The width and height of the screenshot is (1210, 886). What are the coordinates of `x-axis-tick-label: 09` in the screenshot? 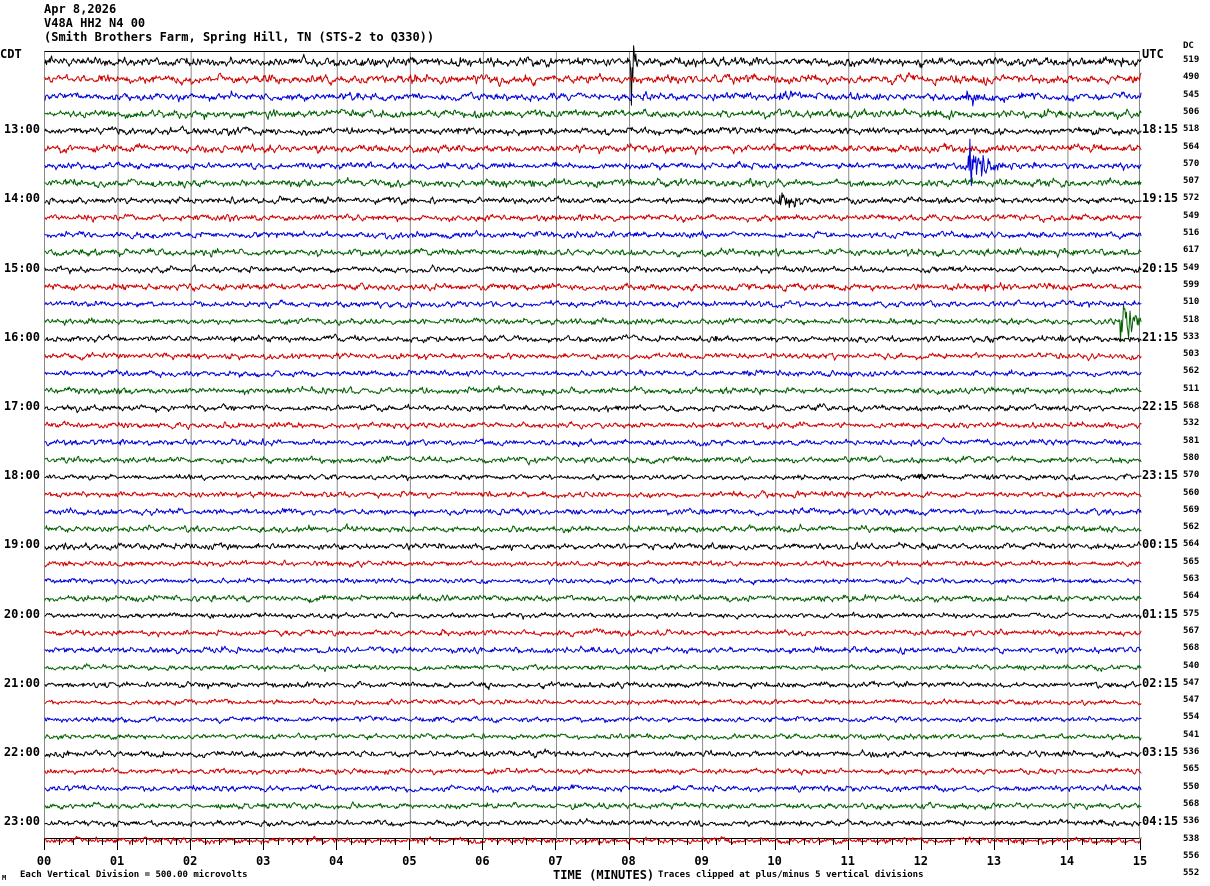 It's located at (701, 861).